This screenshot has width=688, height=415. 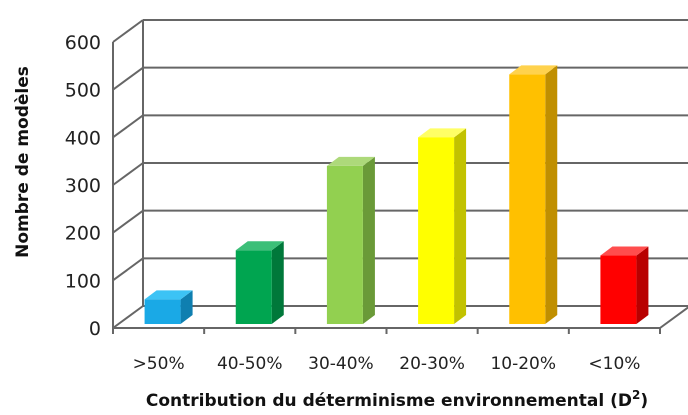 I want to click on y-tick-label: 400, so click(x=83, y=138).